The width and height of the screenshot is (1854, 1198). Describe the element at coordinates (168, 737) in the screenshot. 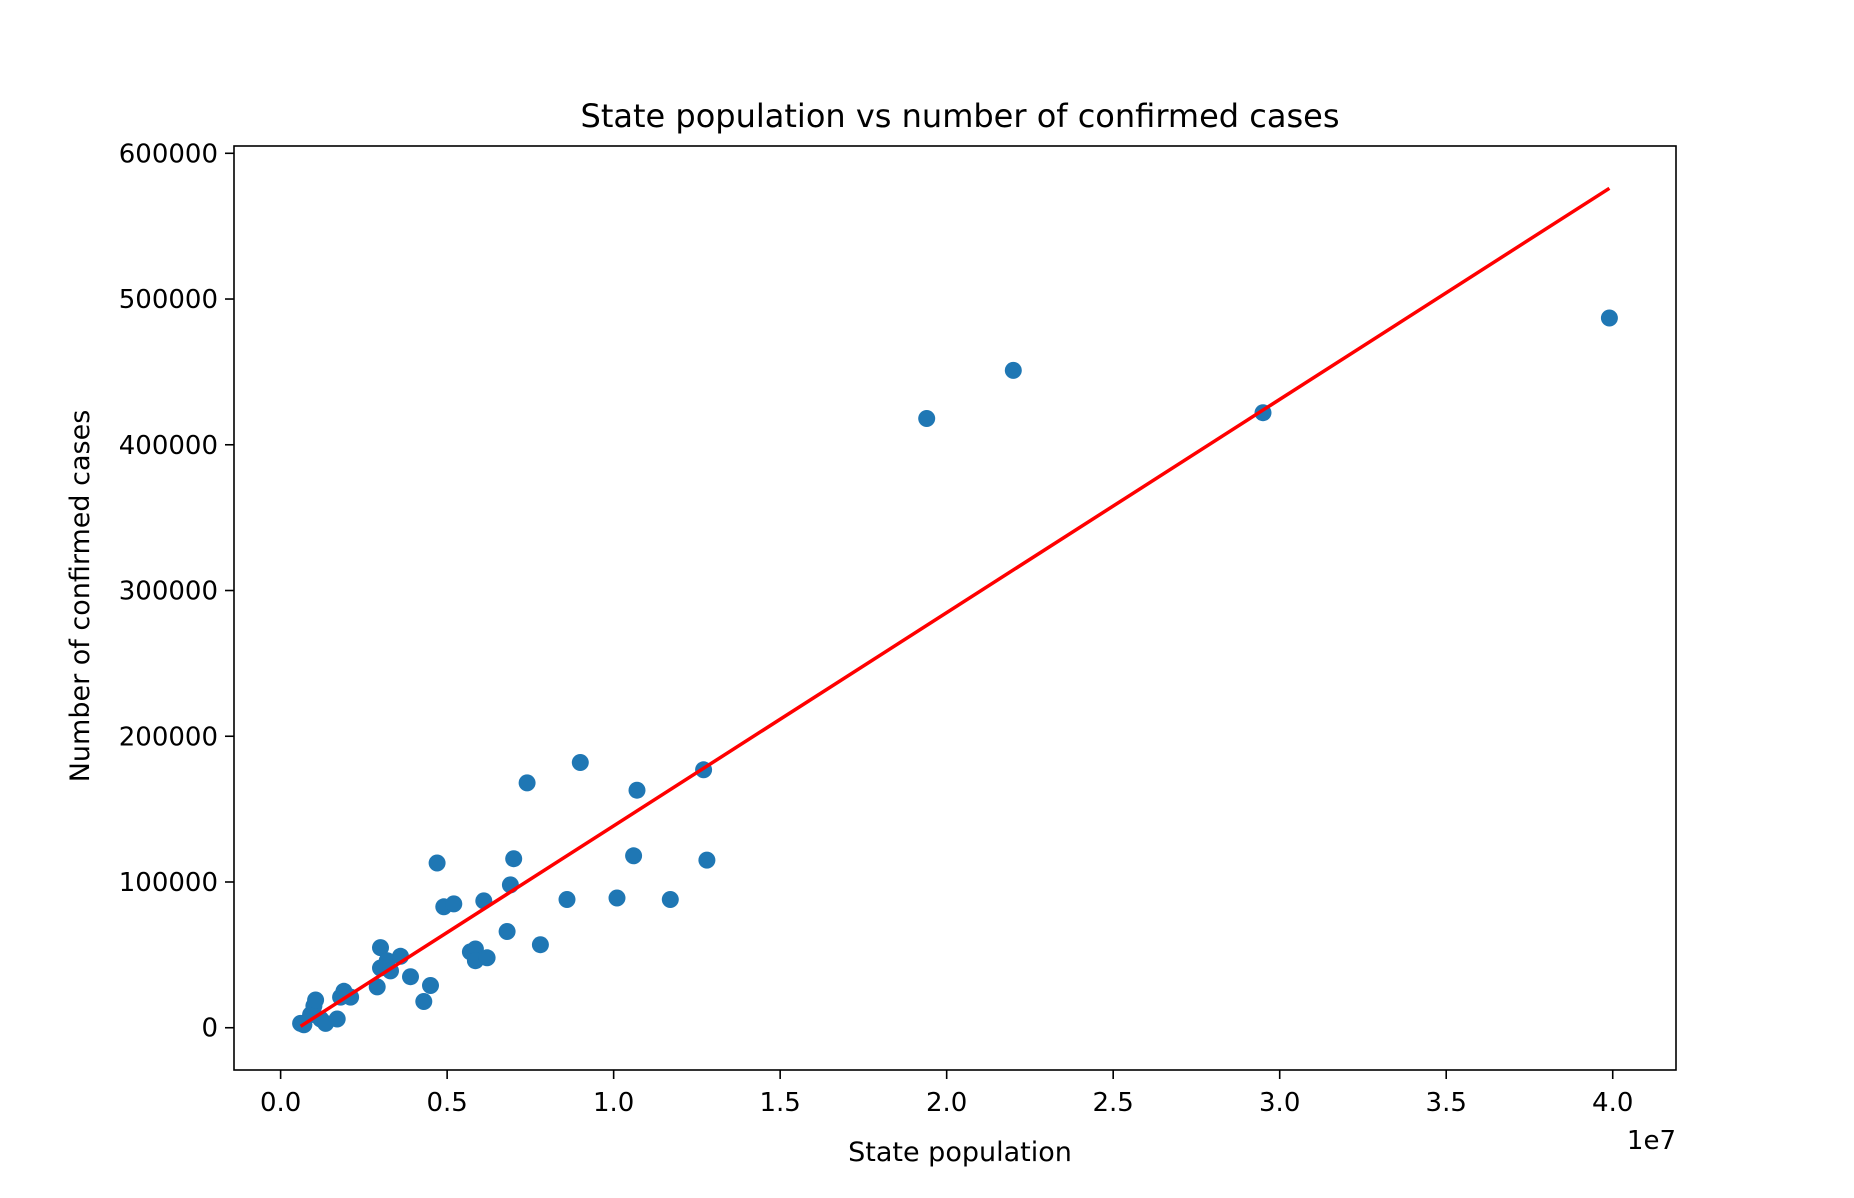

I see `y-tick-label: 200000` at that location.